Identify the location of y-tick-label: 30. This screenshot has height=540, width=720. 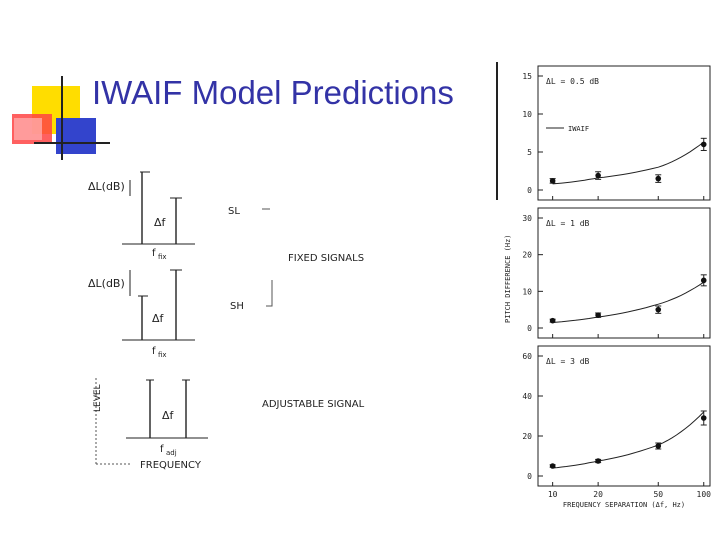
(527, 218).